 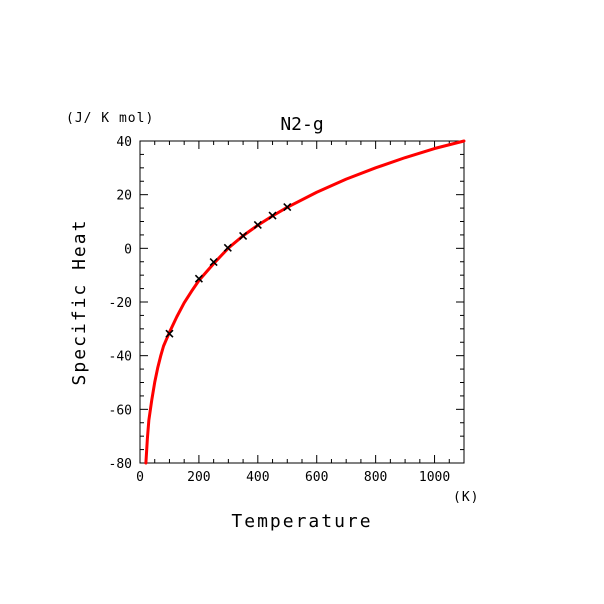 I want to click on x-axis-unit: (K), so click(x=466, y=497).